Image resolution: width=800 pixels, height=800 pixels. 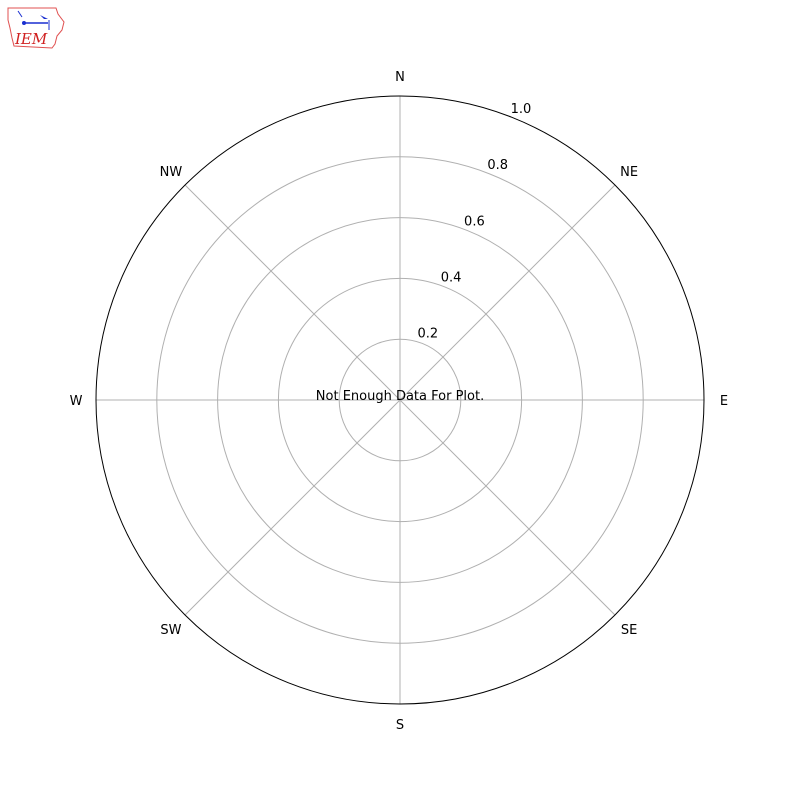 I want to click on radial-tick-label: 1.0, so click(x=521, y=109).